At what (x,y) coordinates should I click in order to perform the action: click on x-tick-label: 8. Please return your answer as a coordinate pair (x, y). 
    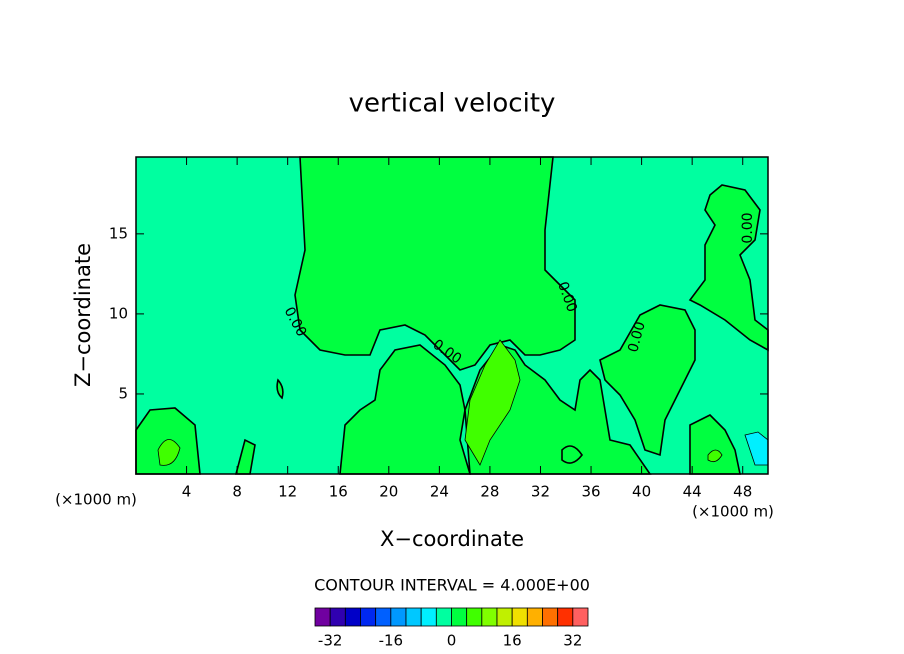
    Looking at the image, I should click on (237, 492).